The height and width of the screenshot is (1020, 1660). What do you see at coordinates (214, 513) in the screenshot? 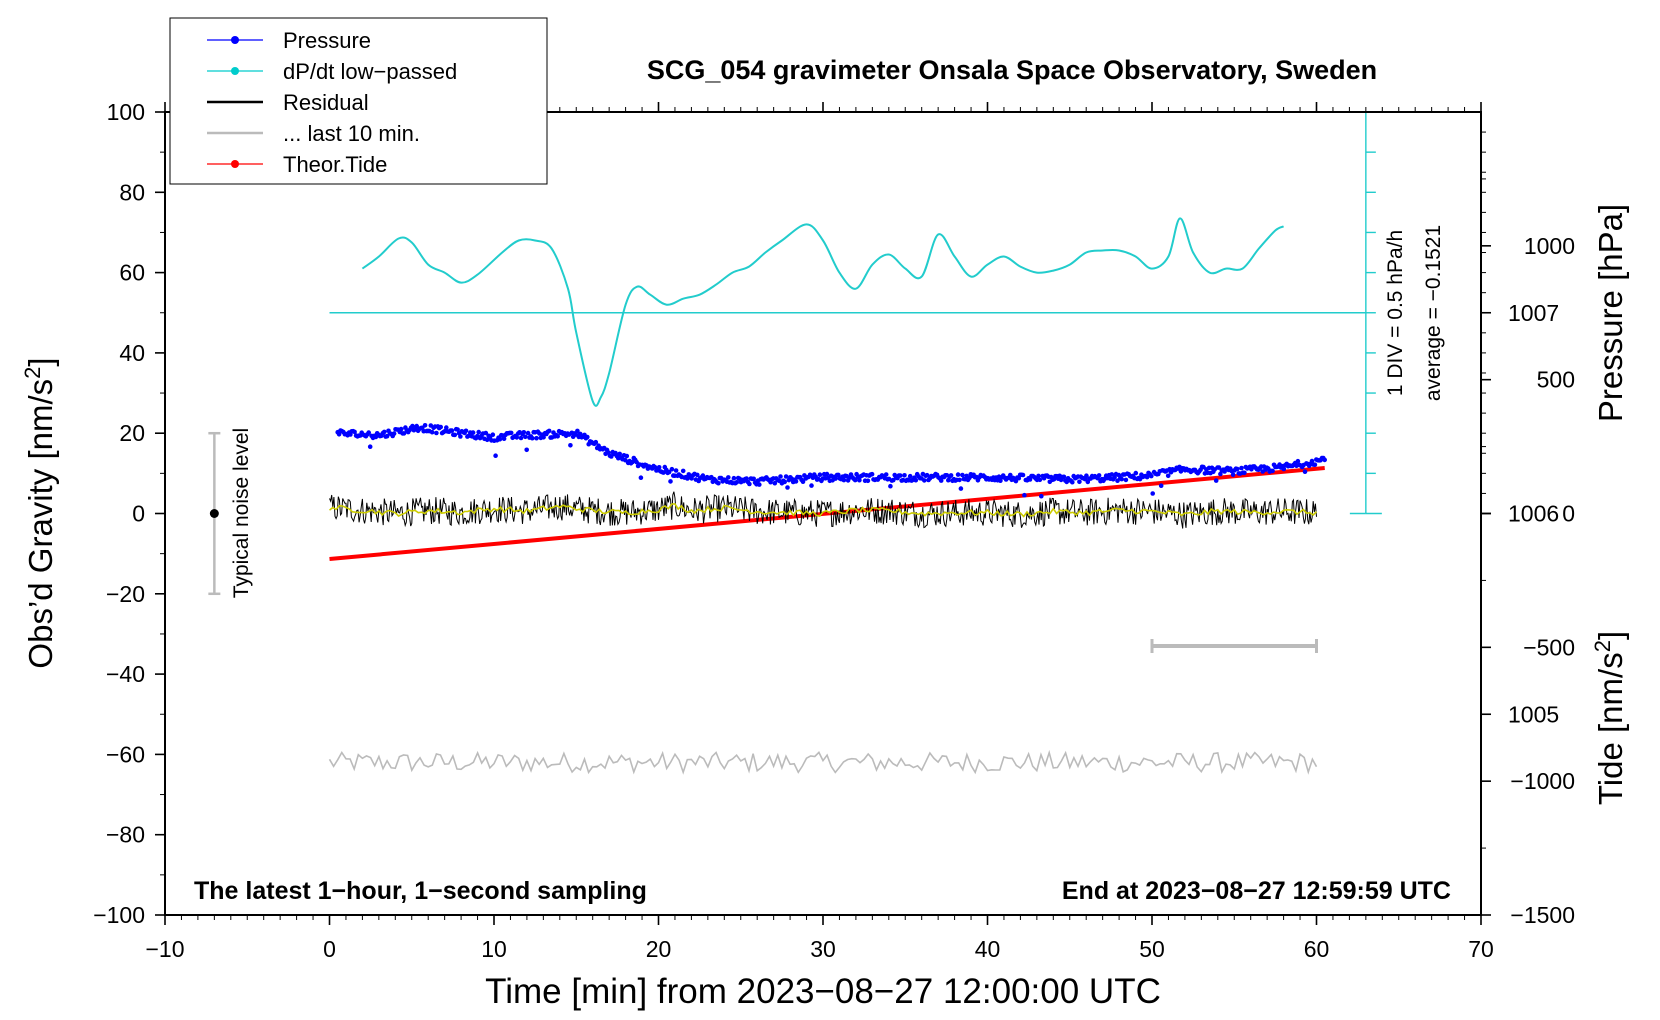
I see `noise-level-center-point` at bounding box center [214, 513].